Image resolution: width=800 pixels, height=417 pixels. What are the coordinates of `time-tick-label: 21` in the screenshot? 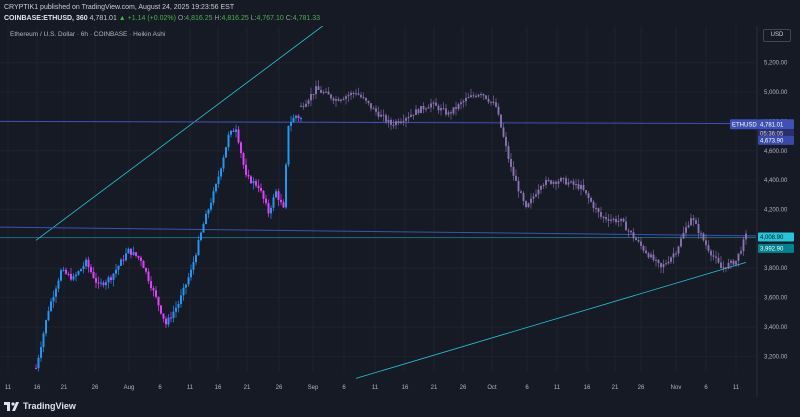 It's located at (434, 388).